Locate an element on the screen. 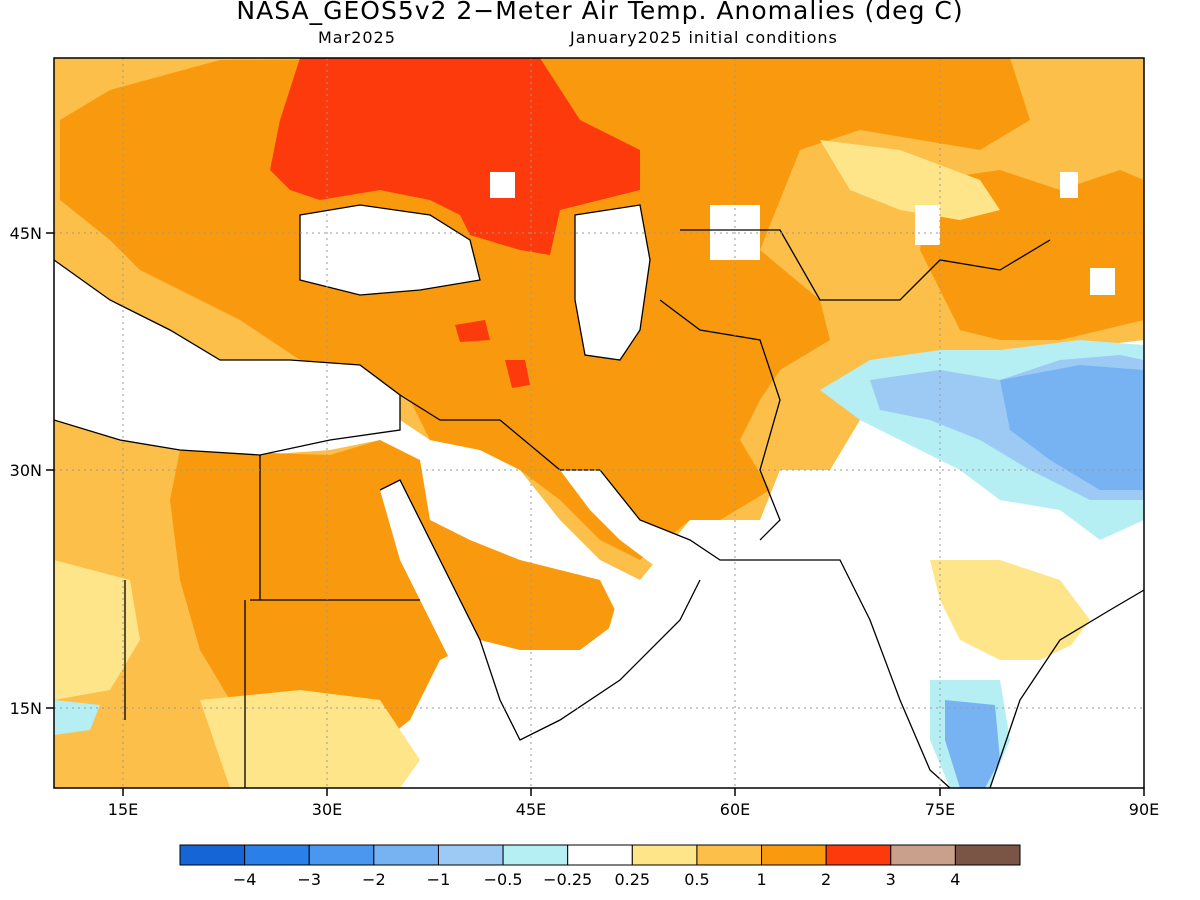 Image resolution: width=1200 pixels, height=900 pixels. forecast-month: Mar2025 is located at coordinates (357, 37).